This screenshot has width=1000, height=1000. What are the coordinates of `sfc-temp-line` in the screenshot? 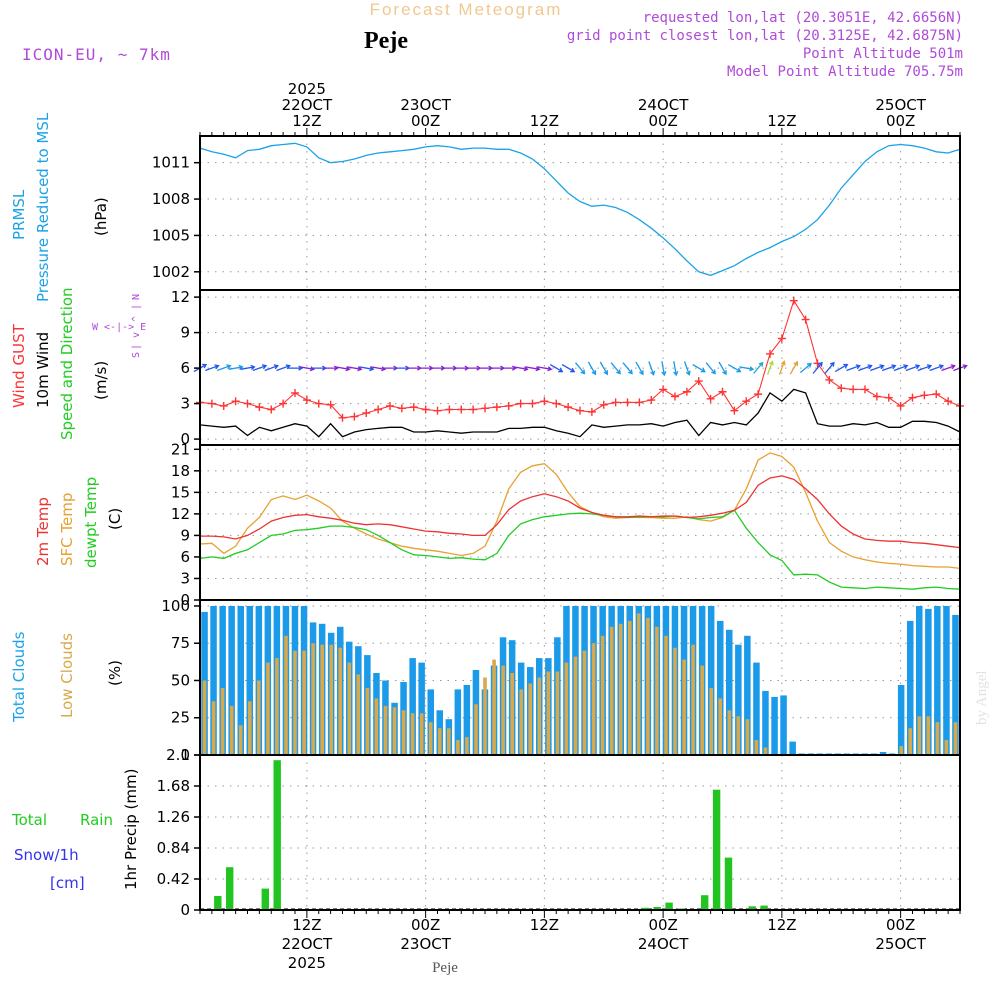 It's located at (580, 511).